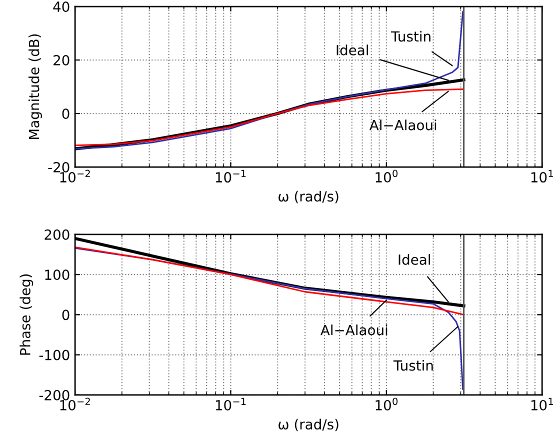 The width and height of the screenshot is (556, 434). Describe the element at coordinates (59, 167) in the screenshot. I see `y-tick-label: -20` at that location.